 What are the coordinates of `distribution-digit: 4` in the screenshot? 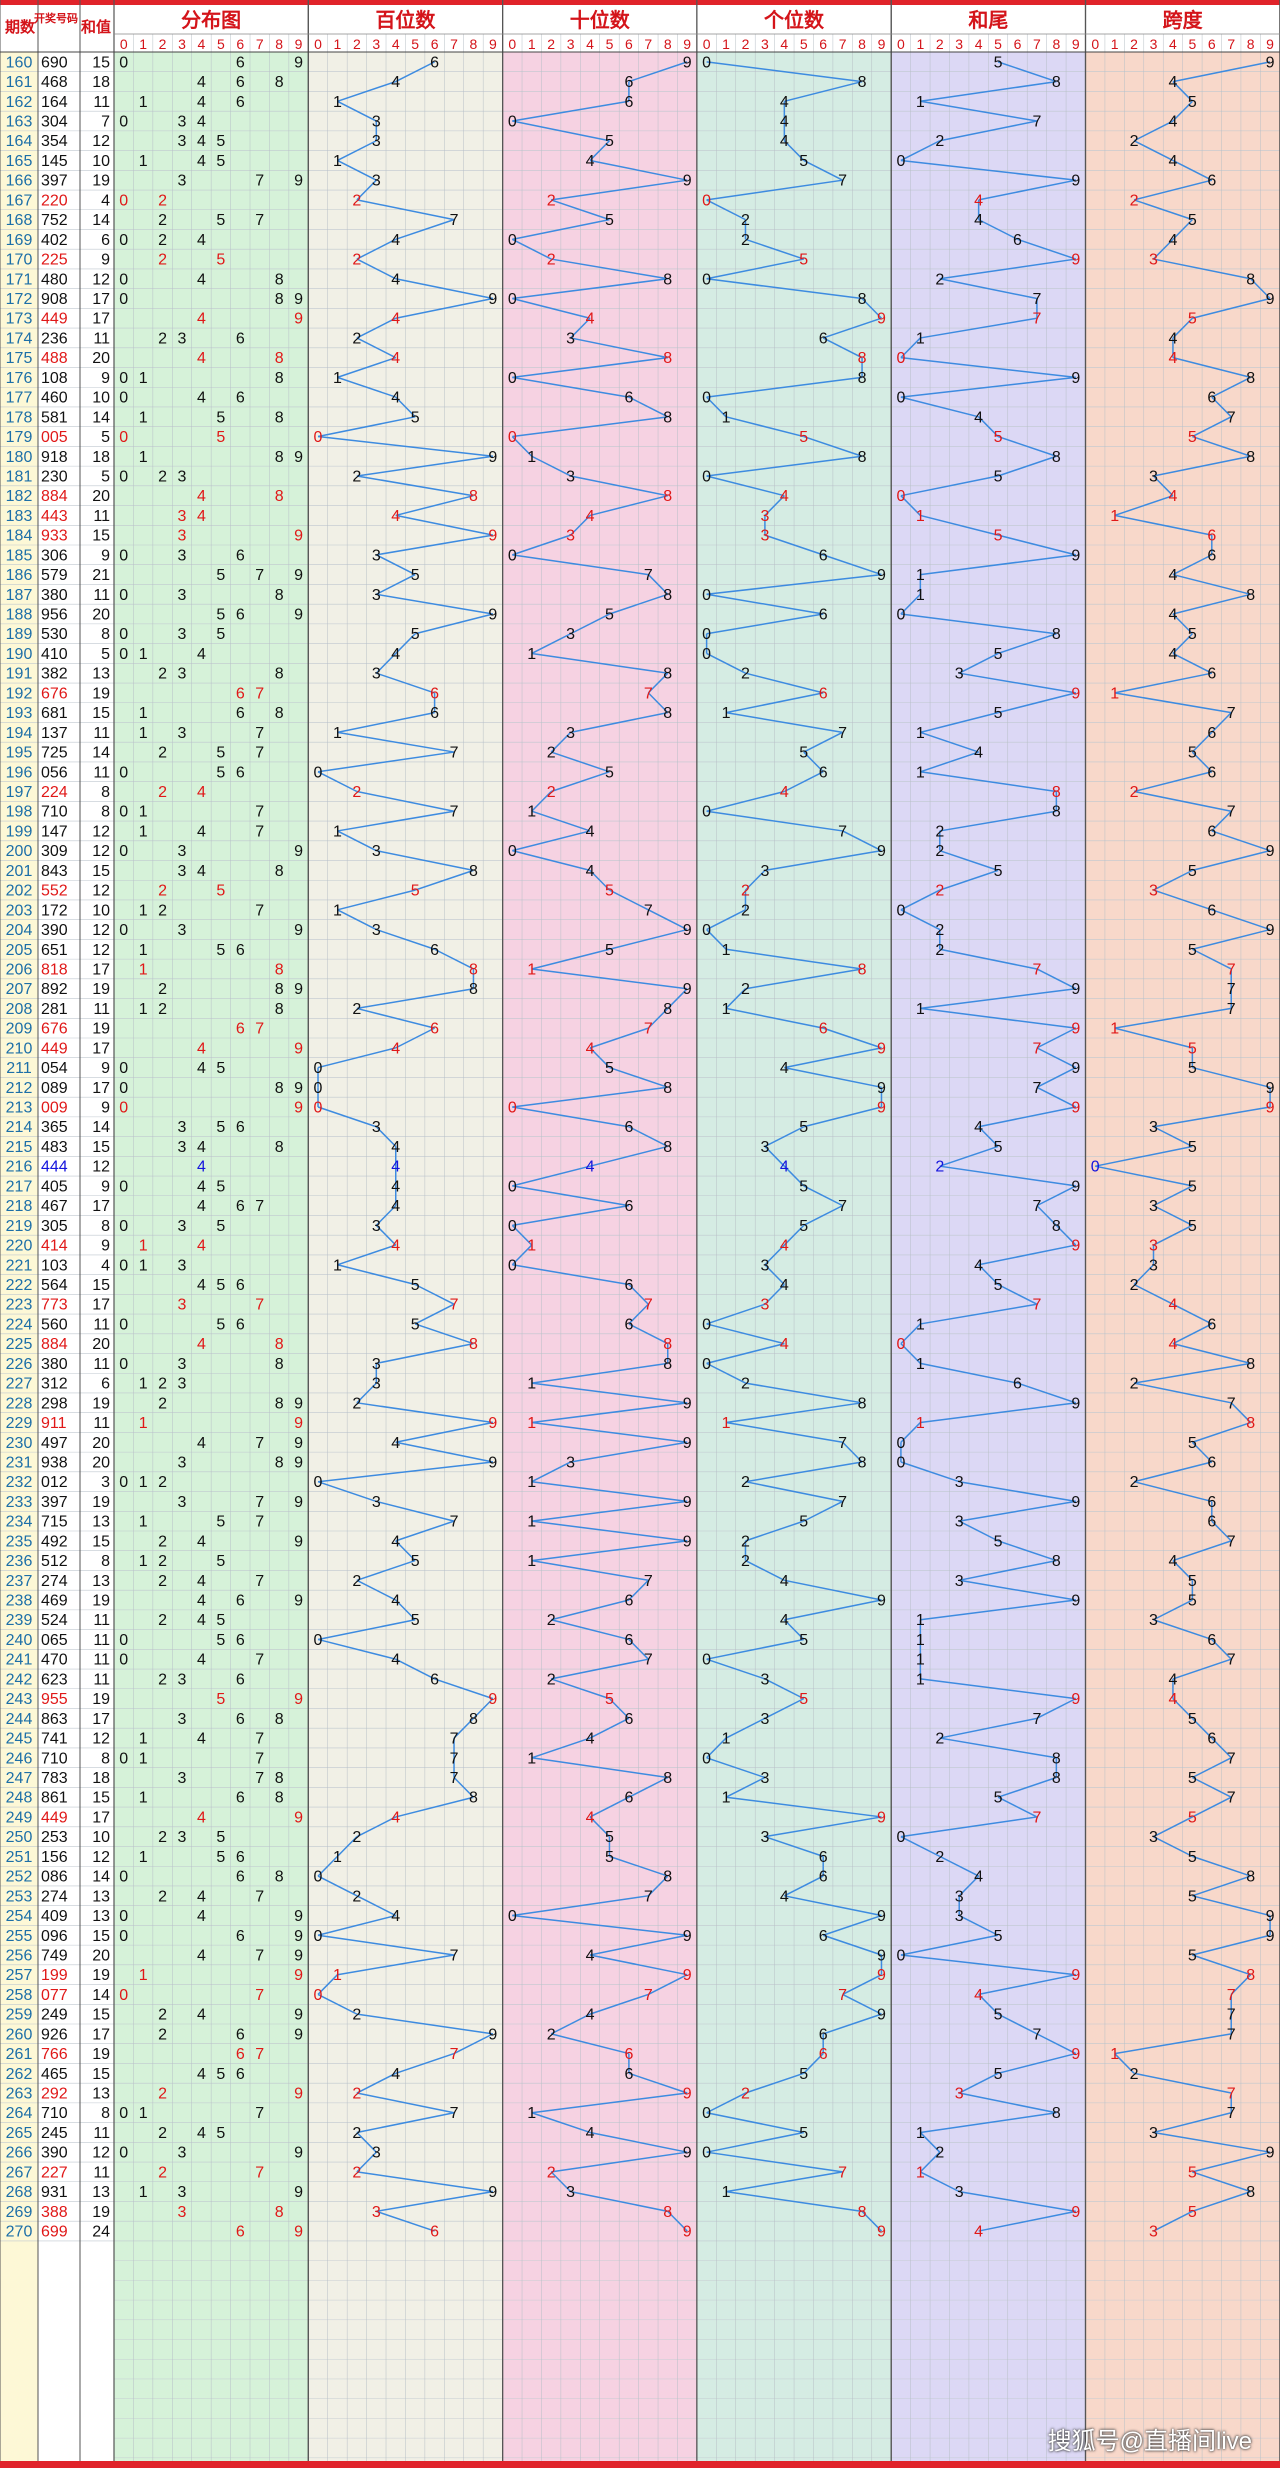 It's located at (201, 1916).